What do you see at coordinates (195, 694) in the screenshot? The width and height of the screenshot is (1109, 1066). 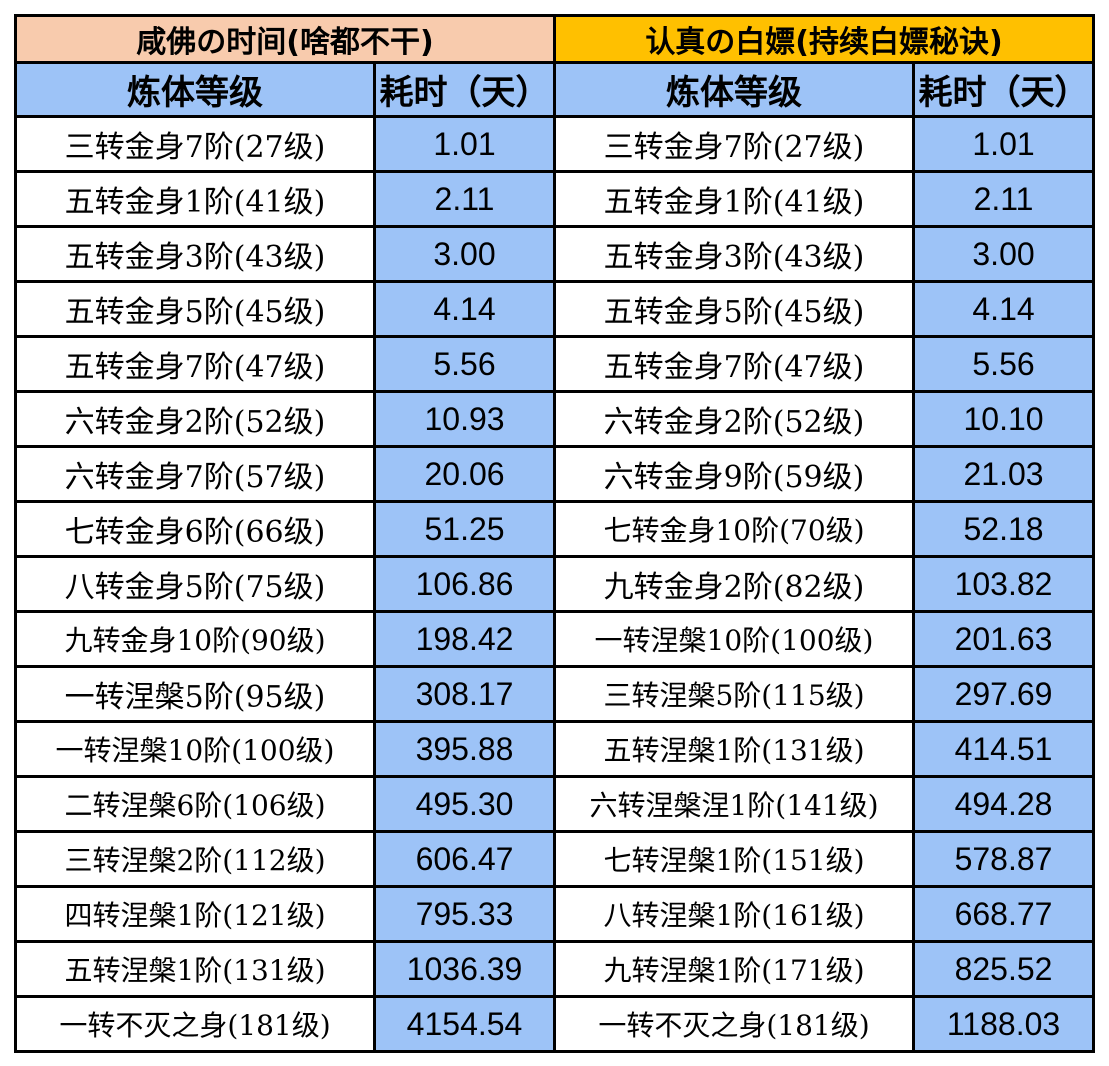 I see `left-level-cell: 一转涅槃5阶(95级)` at bounding box center [195, 694].